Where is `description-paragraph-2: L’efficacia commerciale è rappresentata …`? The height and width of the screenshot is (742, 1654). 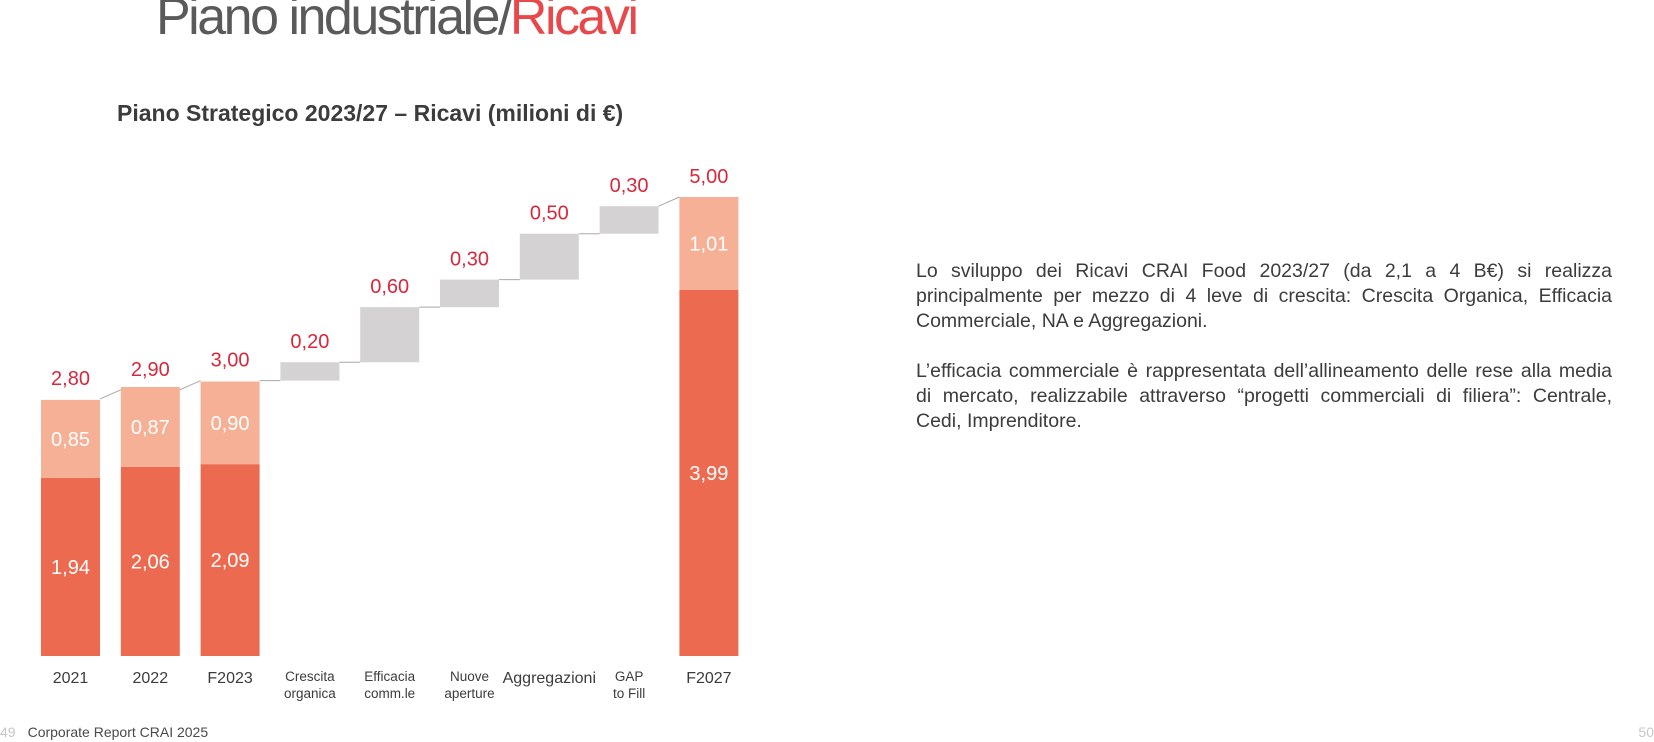 description-paragraph-2: L’efficacia commerciale è rappresentata … is located at coordinates (1264, 396).